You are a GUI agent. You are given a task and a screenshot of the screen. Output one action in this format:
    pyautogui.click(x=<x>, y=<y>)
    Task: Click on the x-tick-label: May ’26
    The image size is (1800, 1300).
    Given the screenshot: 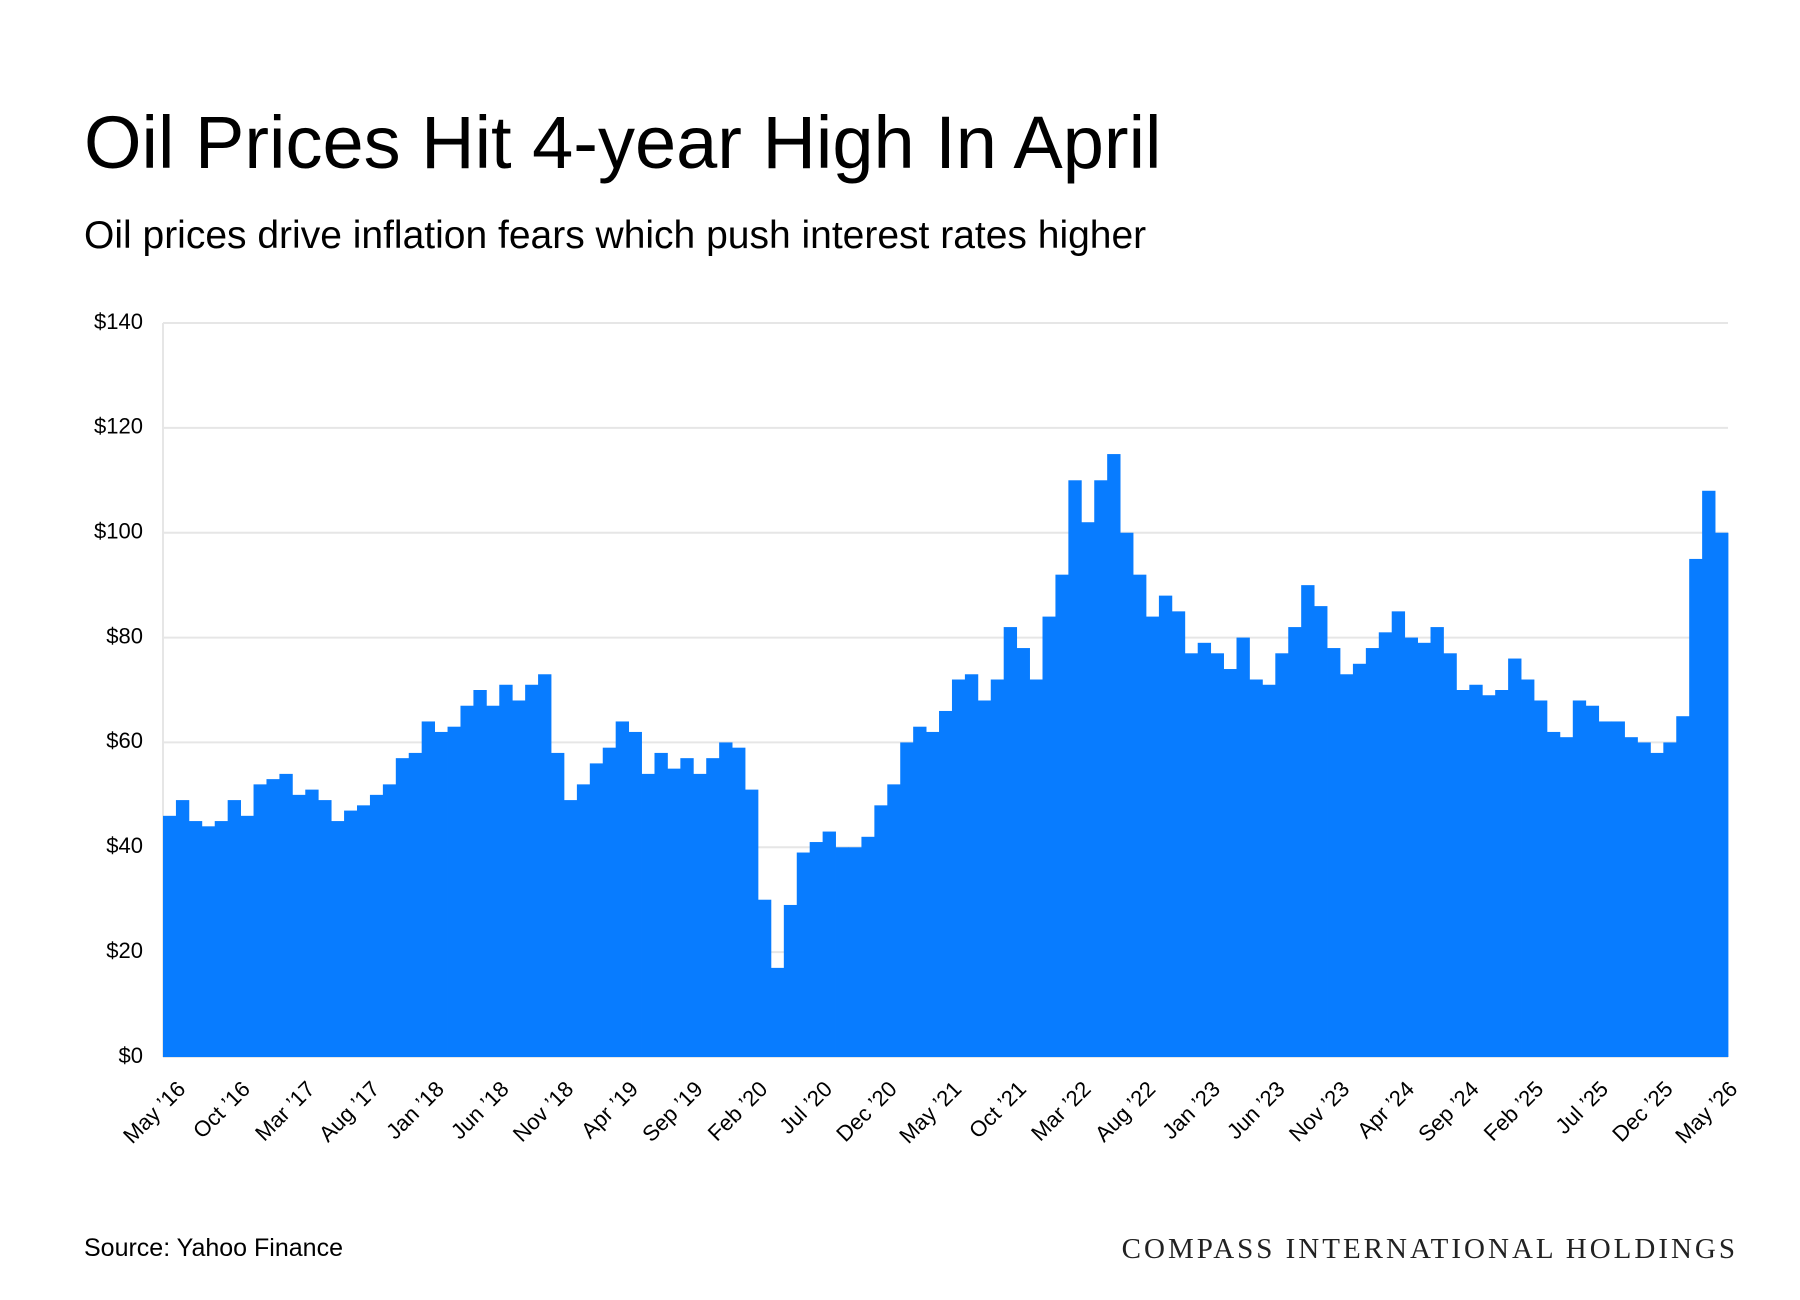 What is the action you would take?
    pyautogui.click(x=1706, y=1112)
    